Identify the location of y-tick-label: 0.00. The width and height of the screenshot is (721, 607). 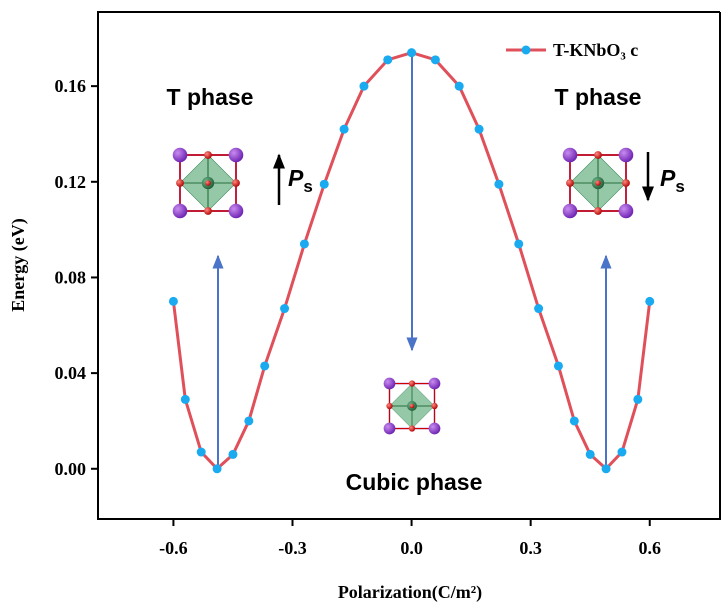
(71, 469).